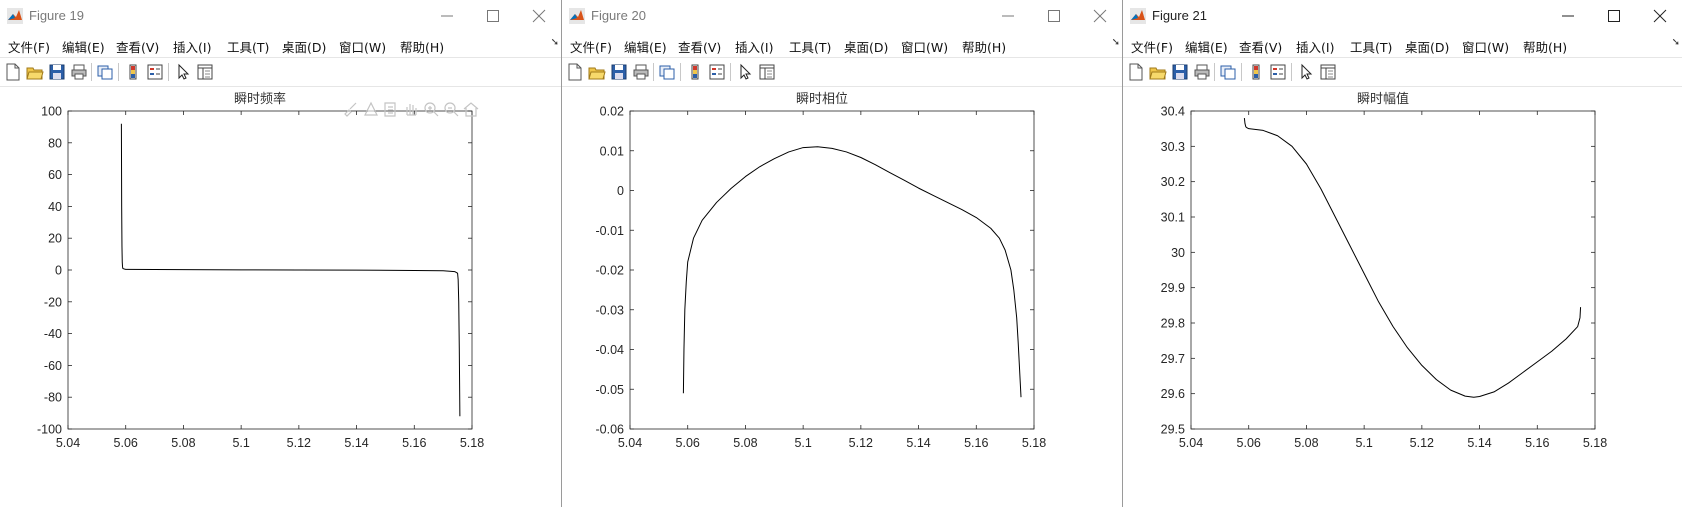  What do you see at coordinates (411, 109) in the screenshot?
I see `pan-hand-icon` at bounding box center [411, 109].